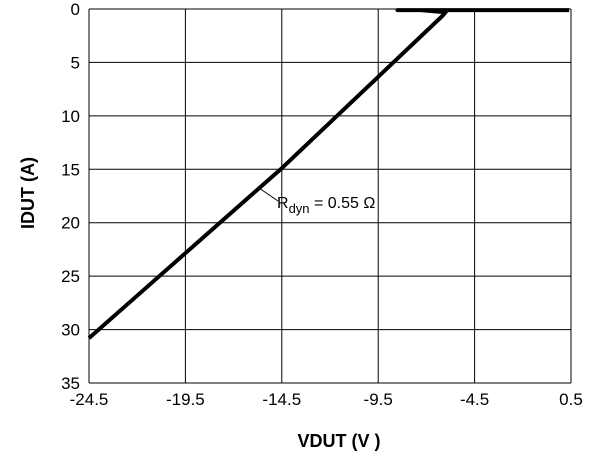 The image size is (591, 456). I want to click on x-tick-label: -4.5, so click(474, 399).